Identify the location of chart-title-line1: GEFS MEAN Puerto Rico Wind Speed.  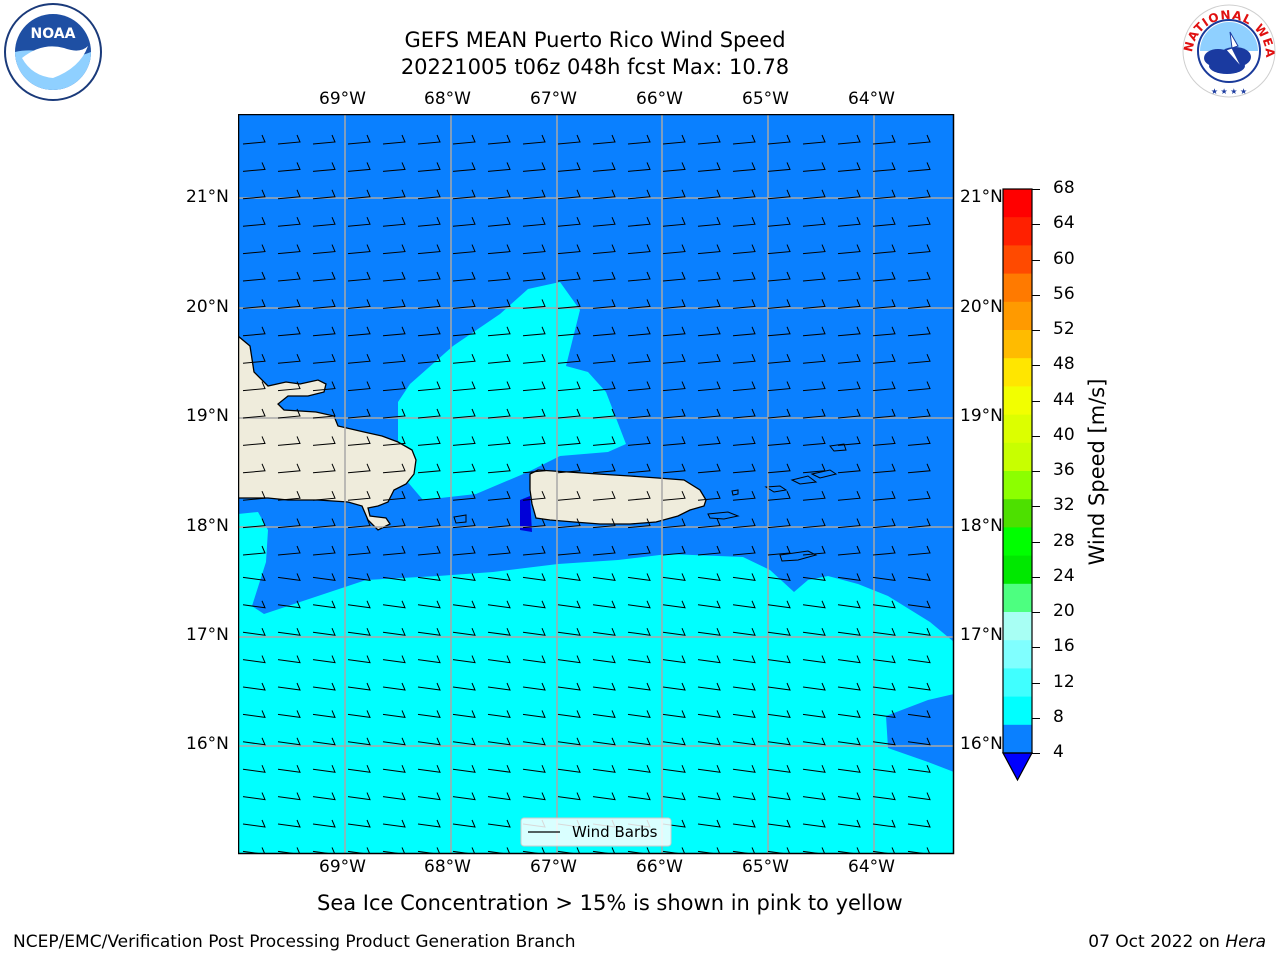
(595, 40).